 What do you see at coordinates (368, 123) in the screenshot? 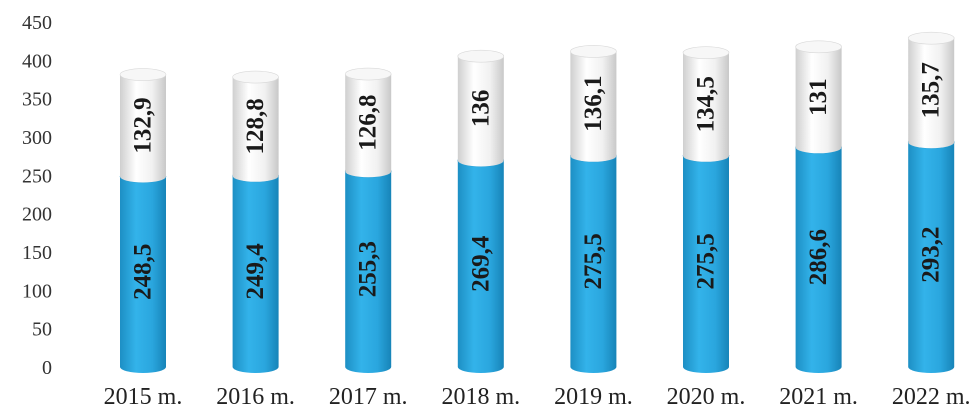
I see `data-label: 126,8` at bounding box center [368, 123].